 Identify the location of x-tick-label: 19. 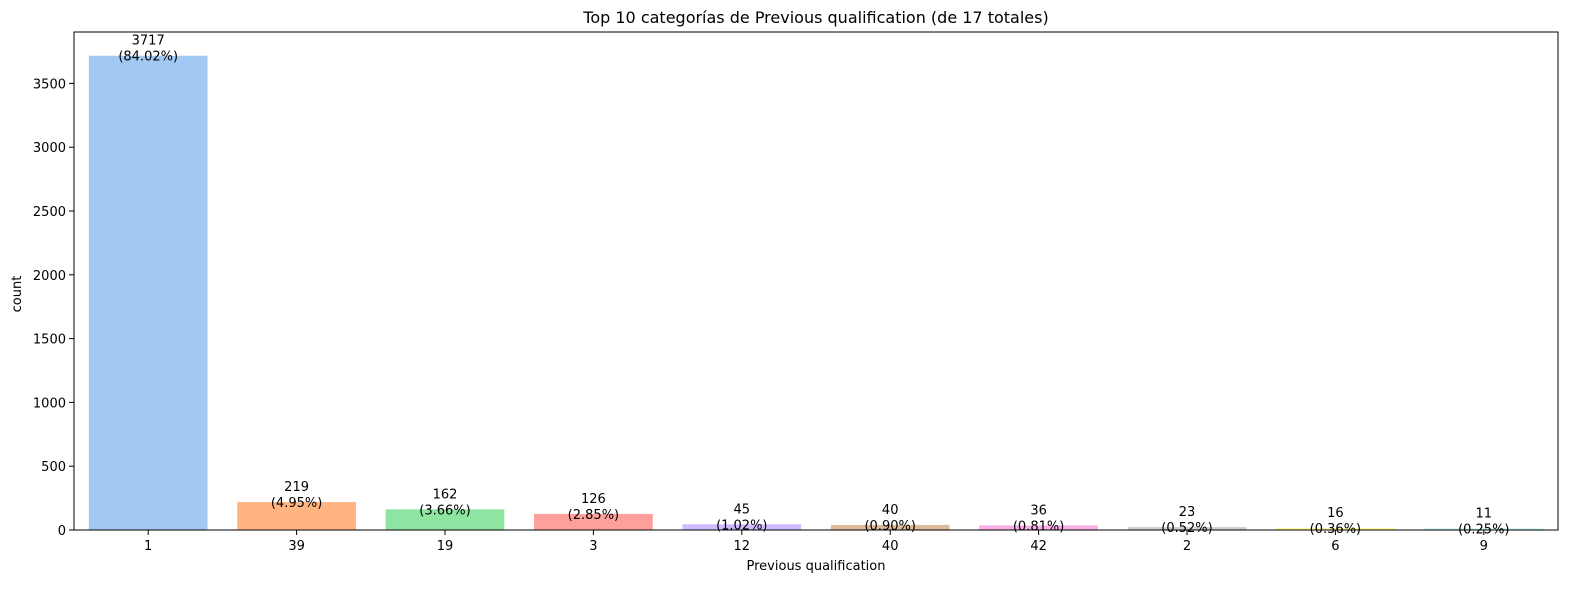
(445, 546).